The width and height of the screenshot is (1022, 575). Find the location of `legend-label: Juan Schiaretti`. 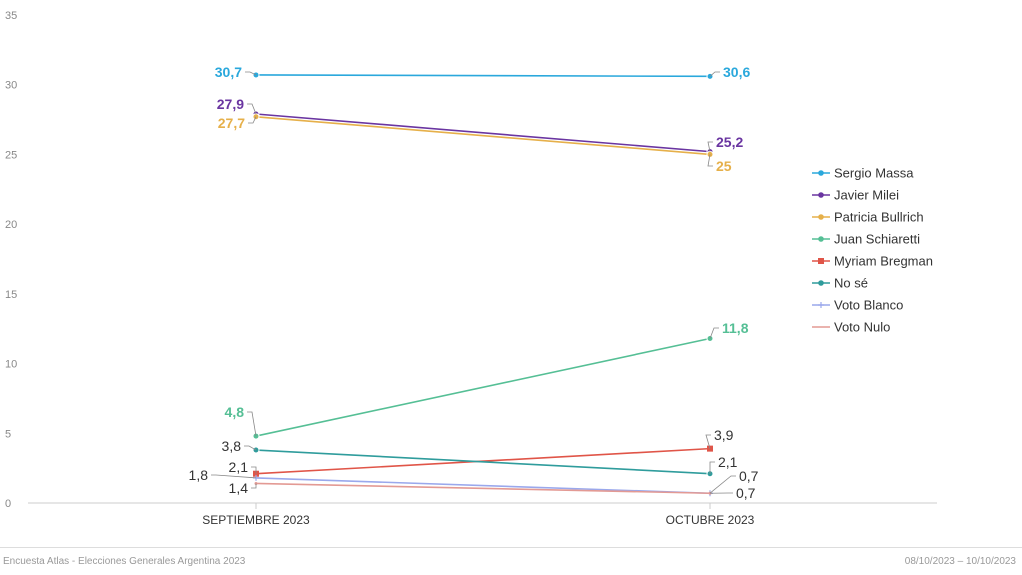

legend-label: Juan Schiaretti is located at coordinates (877, 239).